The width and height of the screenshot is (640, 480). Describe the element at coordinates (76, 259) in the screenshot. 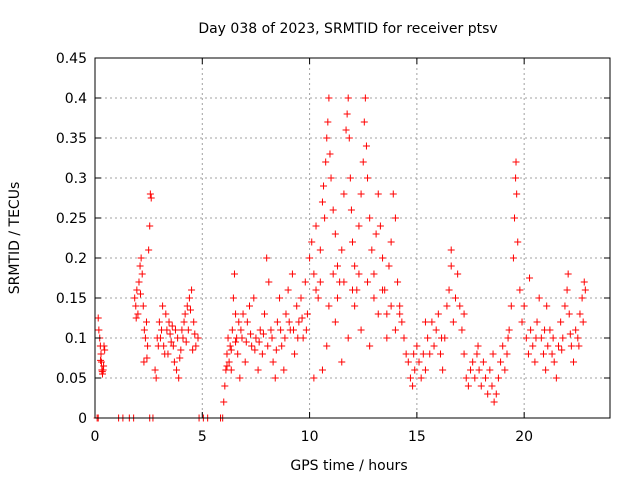

I see `y-tick-label: 0.2` at that location.